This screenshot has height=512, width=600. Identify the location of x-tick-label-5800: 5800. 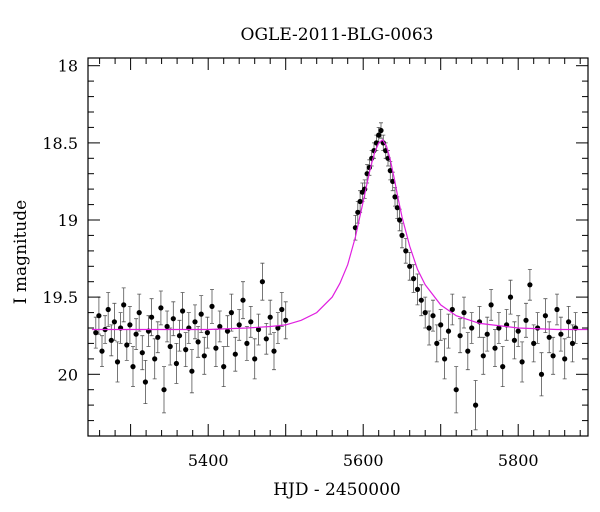
(518, 460).